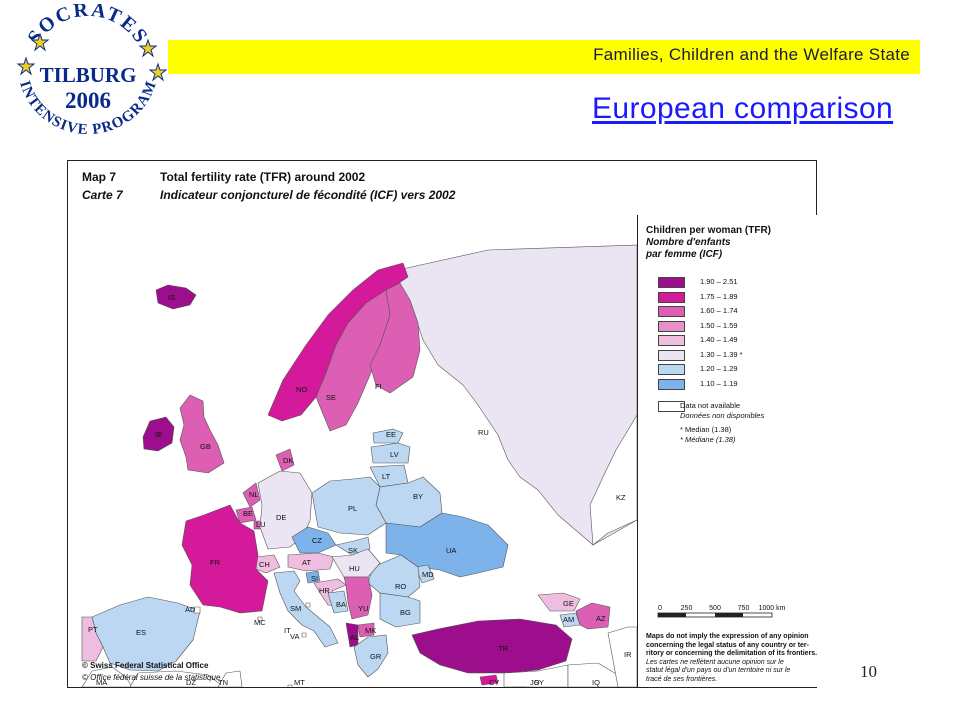 The image size is (960, 720). Describe the element at coordinates (601, 618) in the screenshot. I see `country-label-az: AZ` at that location.